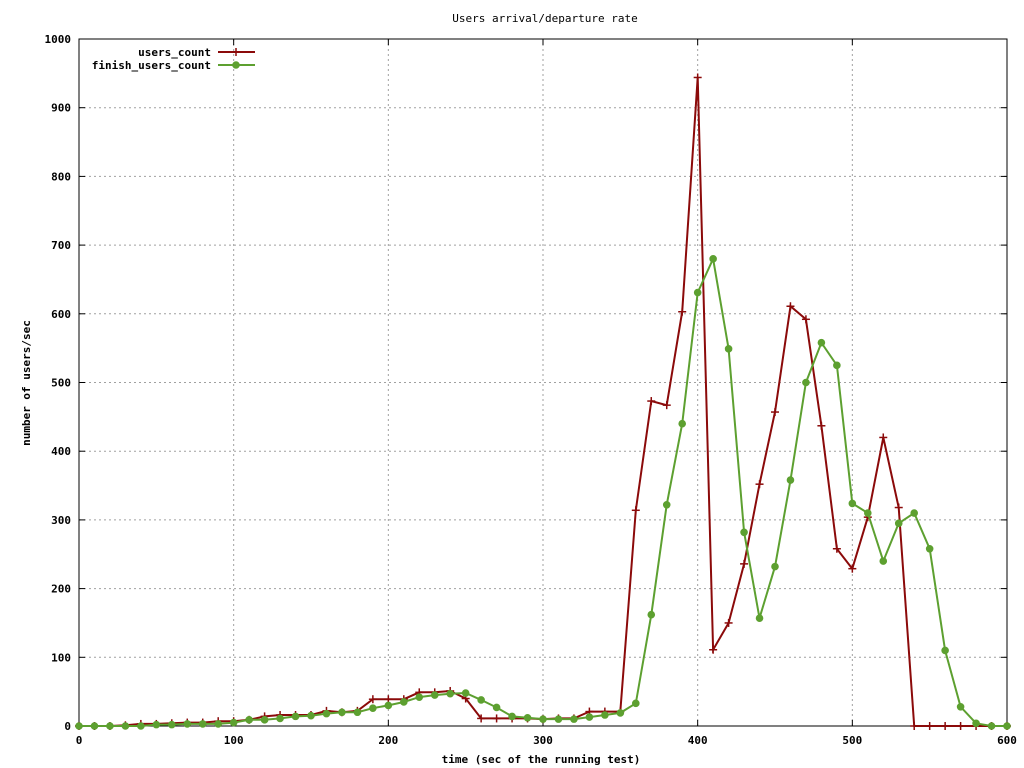 This screenshot has height=768, width=1024. Describe the element at coordinates (61, 314) in the screenshot. I see `y-tick-label: 600` at that location.